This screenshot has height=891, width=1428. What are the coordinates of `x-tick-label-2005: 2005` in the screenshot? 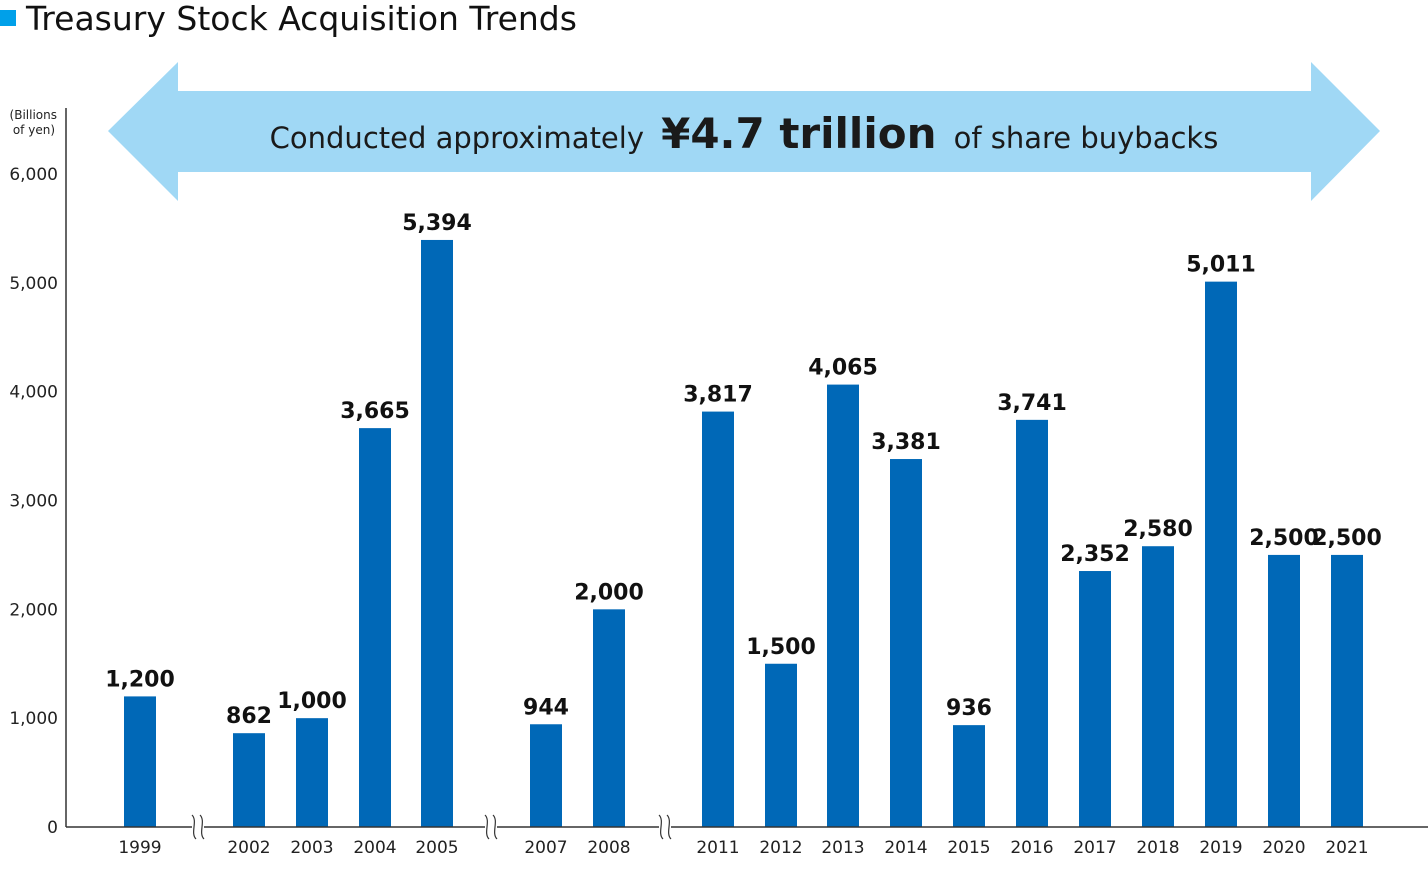 It's located at (436, 848).